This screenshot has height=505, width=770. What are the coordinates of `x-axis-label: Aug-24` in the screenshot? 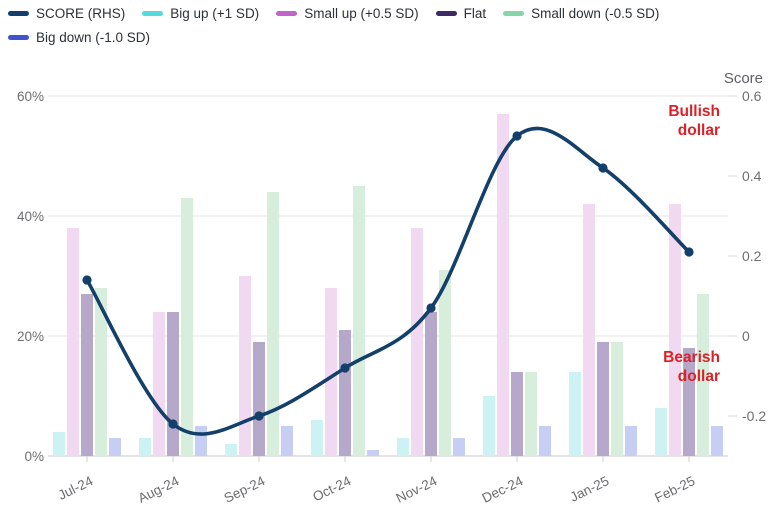 It's located at (159, 489).